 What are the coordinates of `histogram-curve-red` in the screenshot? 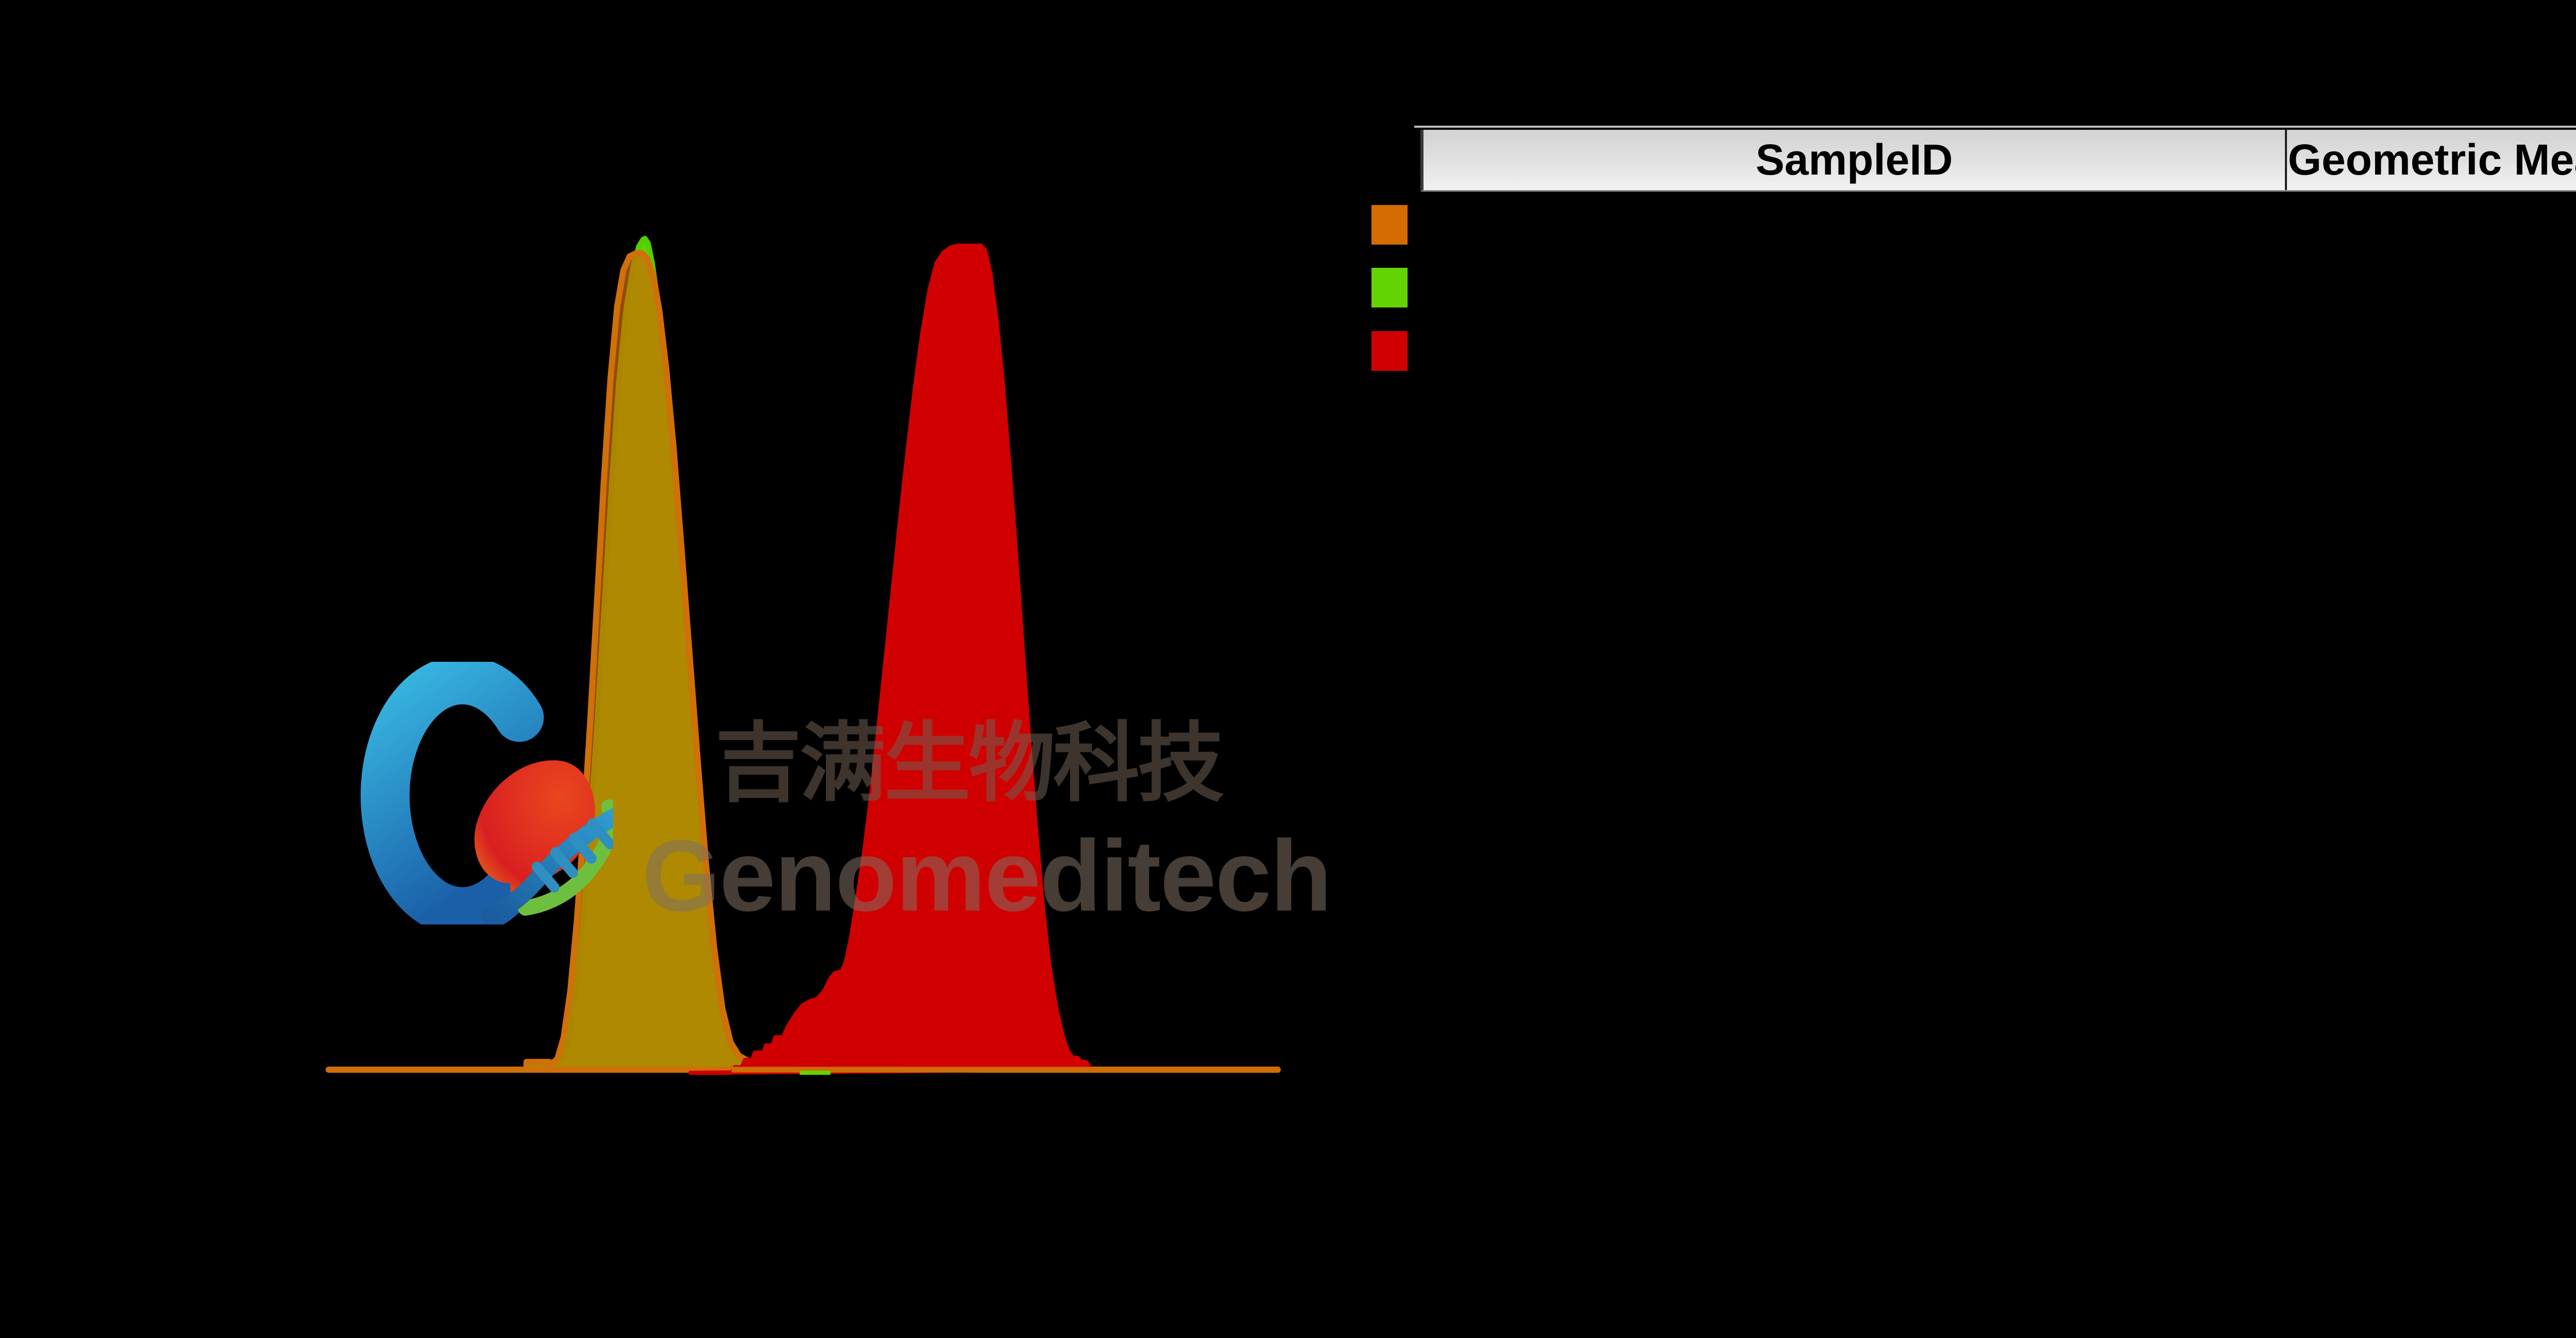 It's located at (890, 659).